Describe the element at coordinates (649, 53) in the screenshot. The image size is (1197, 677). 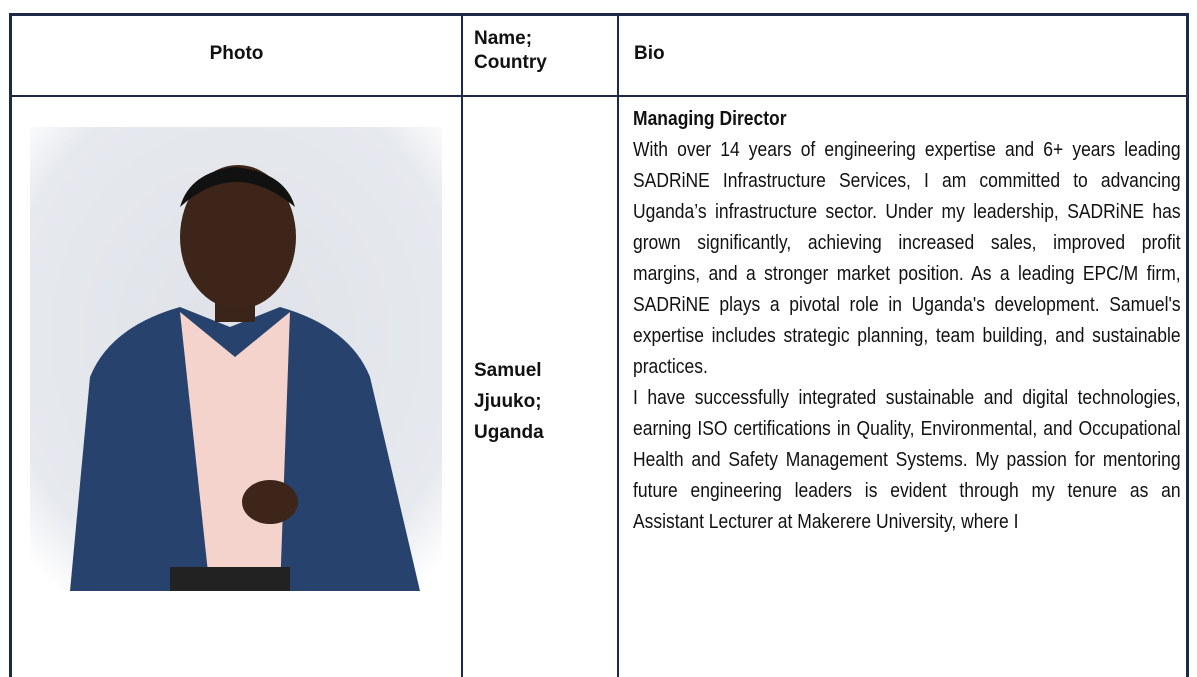
I see `header-bio: Bio` at that location.